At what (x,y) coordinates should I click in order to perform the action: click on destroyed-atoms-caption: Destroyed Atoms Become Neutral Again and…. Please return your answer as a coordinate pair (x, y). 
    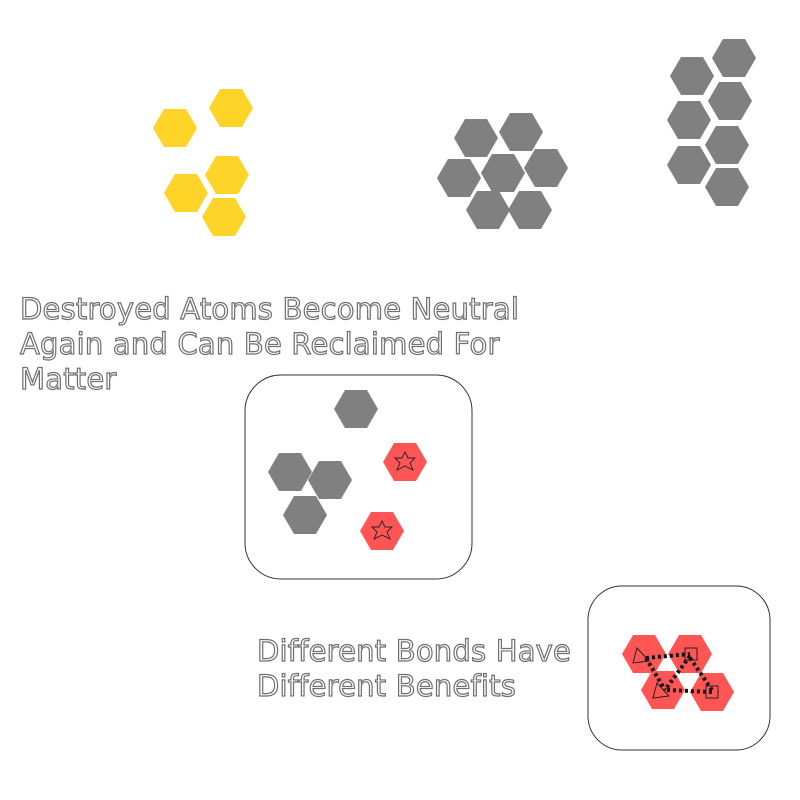
    Looking at the image, I should click on (279, 343).